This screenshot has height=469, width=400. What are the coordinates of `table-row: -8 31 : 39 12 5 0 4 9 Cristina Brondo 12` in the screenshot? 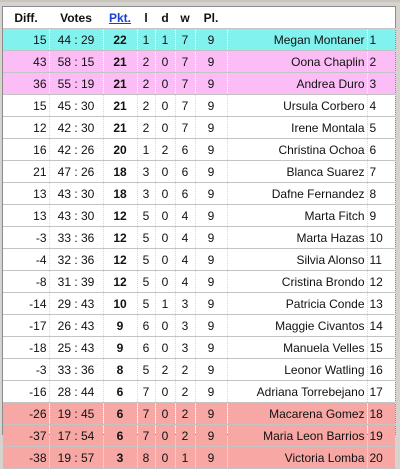 It's located at (199, 281).